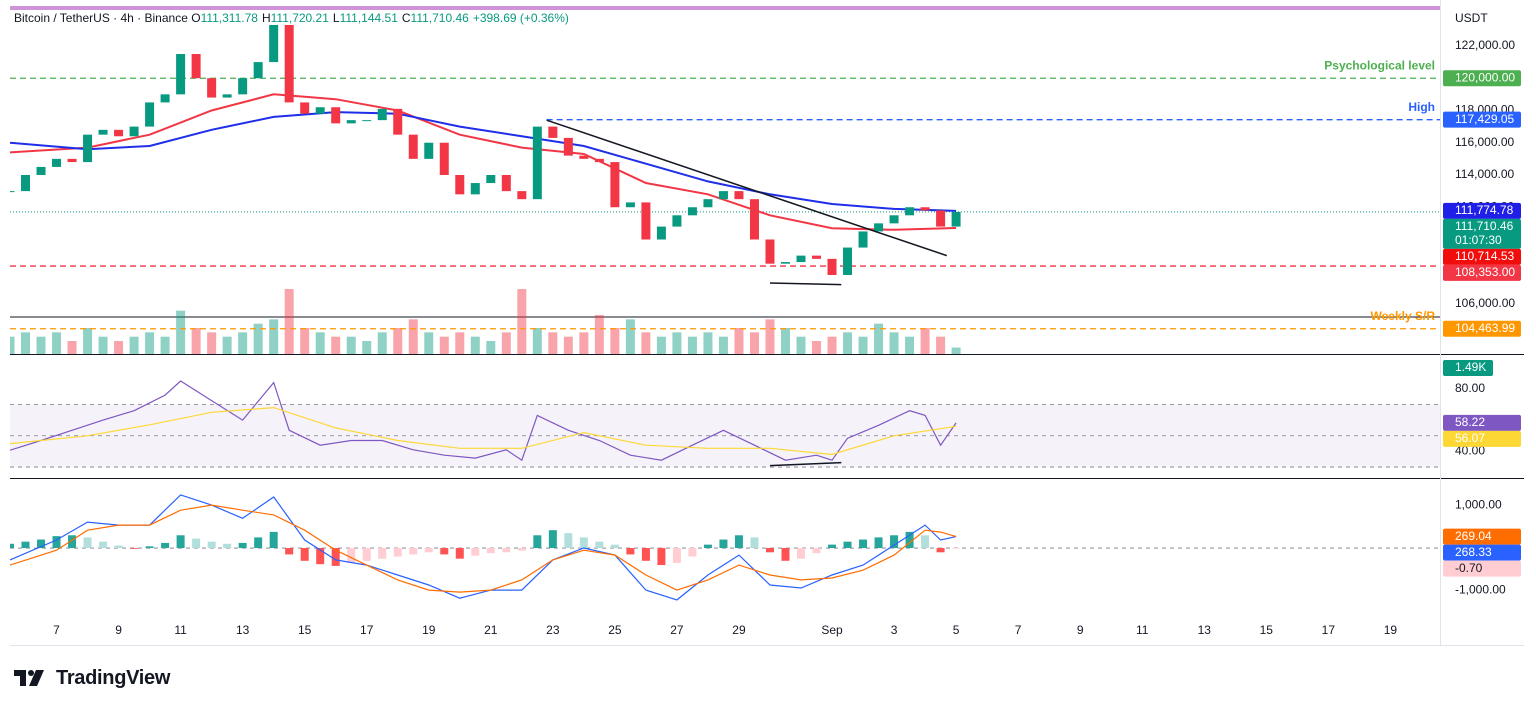 The height and width of the screenshot is (709, 1536). I want to click on x-tick-label: 17, so click(367, 630).